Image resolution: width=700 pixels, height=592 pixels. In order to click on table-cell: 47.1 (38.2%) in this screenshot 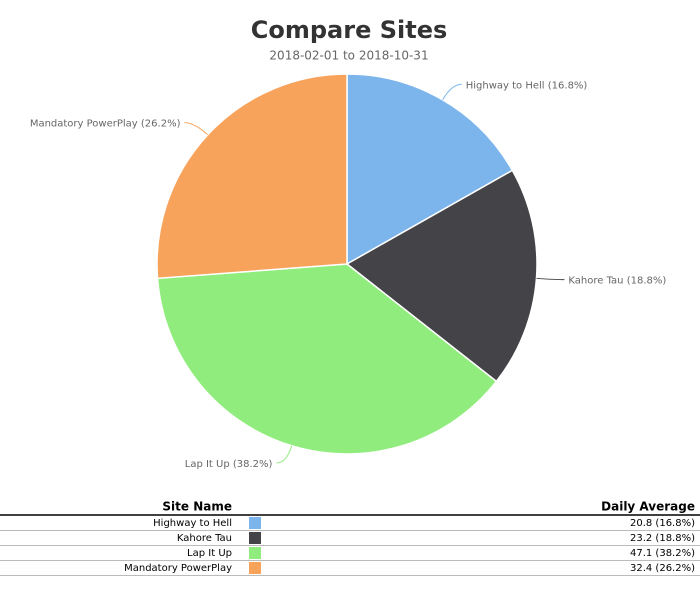, I will do `click(662, 553)`.